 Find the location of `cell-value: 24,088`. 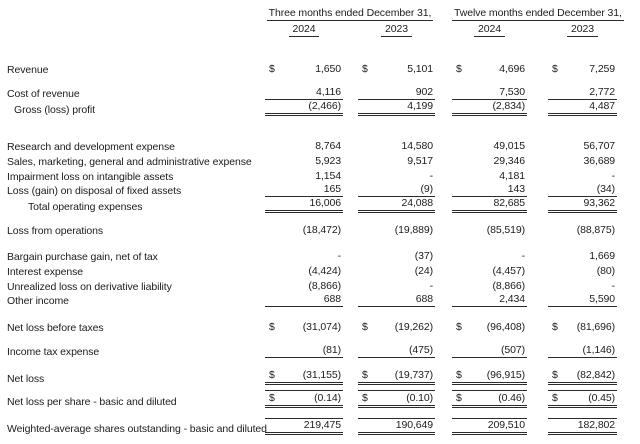

cell-value: 24,088 is located at coordinates (417, 203).